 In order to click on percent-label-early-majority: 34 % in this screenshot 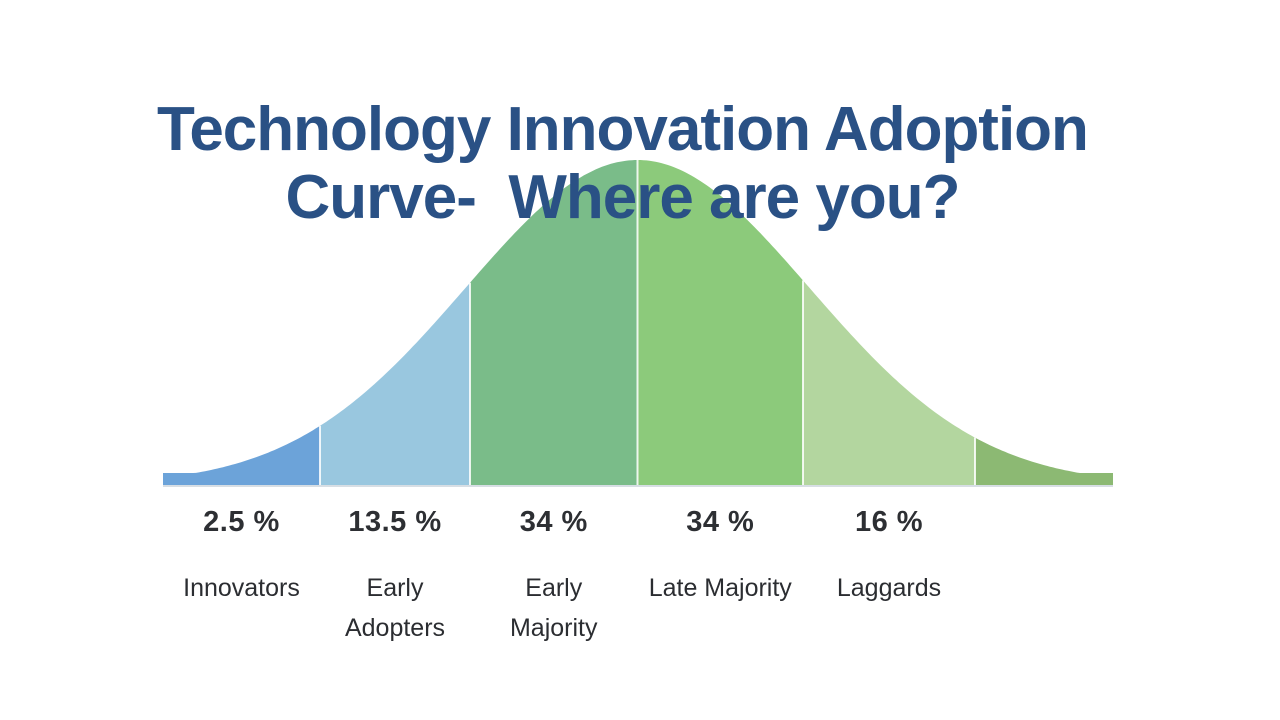, I will do `click(553, 522)`.